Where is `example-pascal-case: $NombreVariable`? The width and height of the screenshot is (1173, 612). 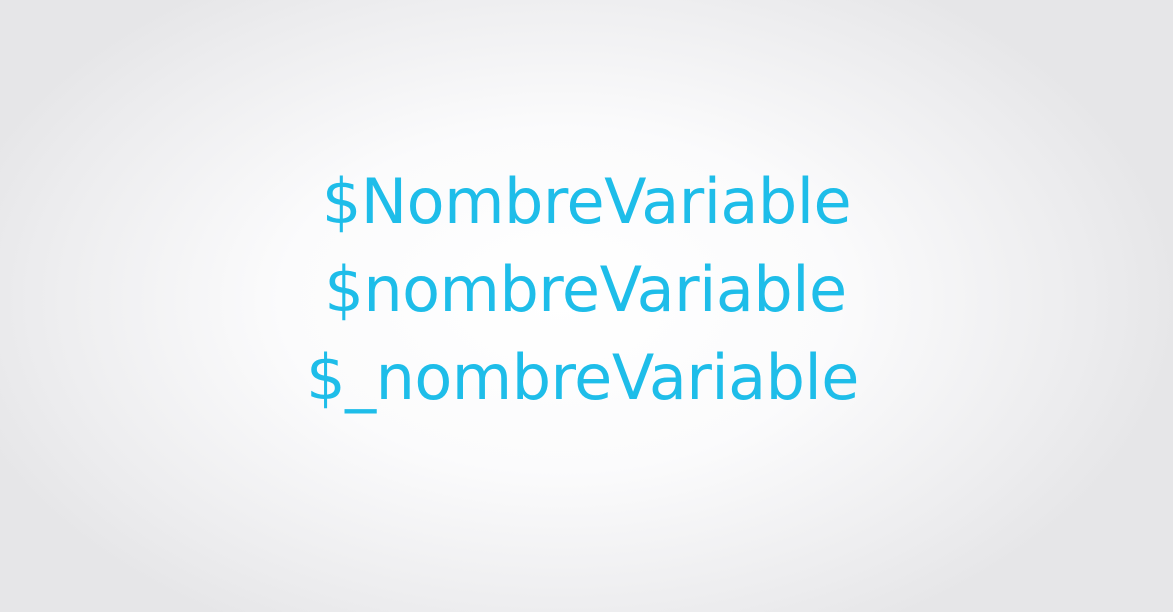 example-pascal-case: $NombreVariable is located at coordinates (586, 201).